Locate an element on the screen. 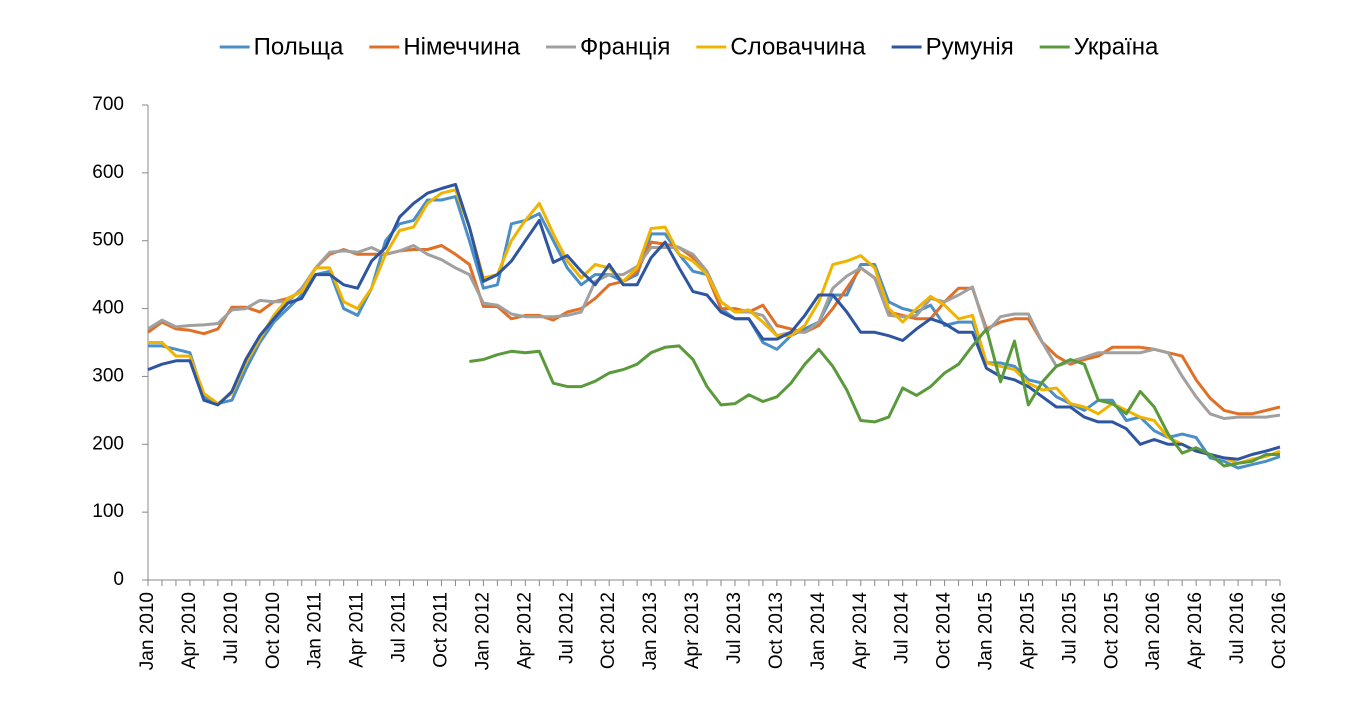 This screenshot has width=1368, height=722. x-tick-label: Jan 2014 is located at coordinates (818, 631).